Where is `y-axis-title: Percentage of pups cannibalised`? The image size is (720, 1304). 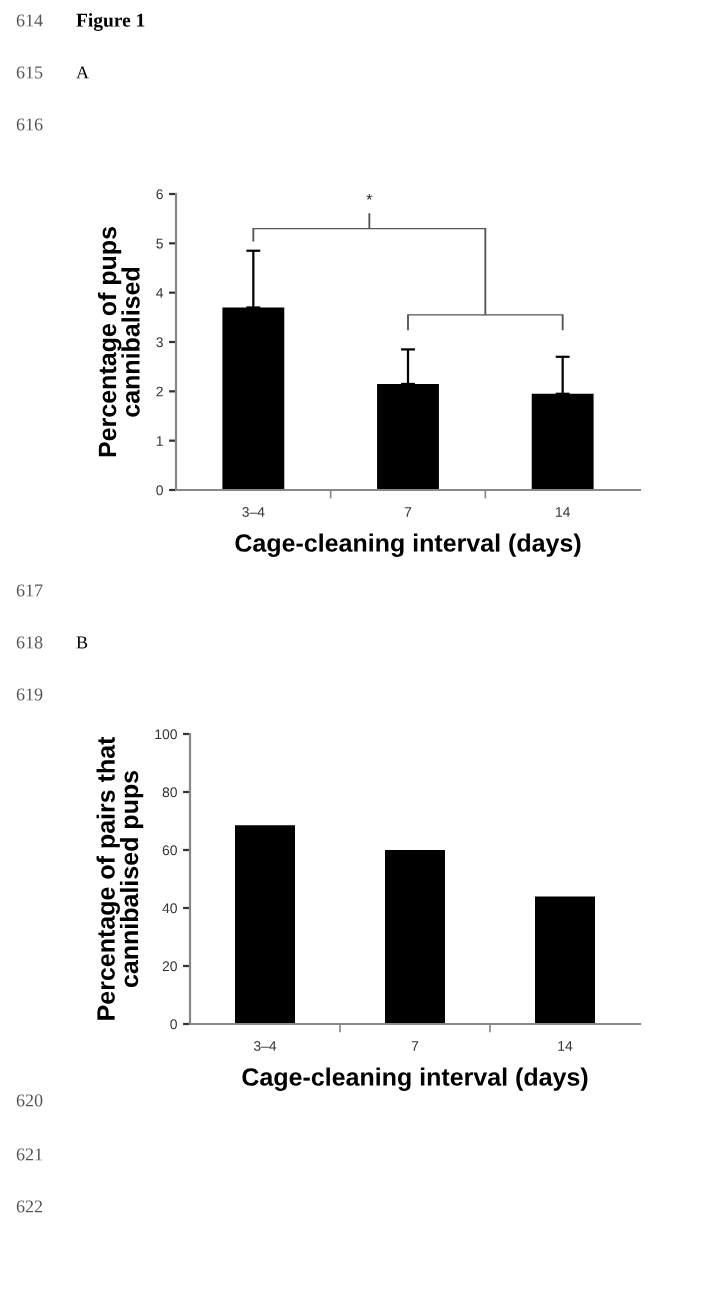
y-axis-title: Percentage of pups cannibalised is located at coordinates (118, 342).